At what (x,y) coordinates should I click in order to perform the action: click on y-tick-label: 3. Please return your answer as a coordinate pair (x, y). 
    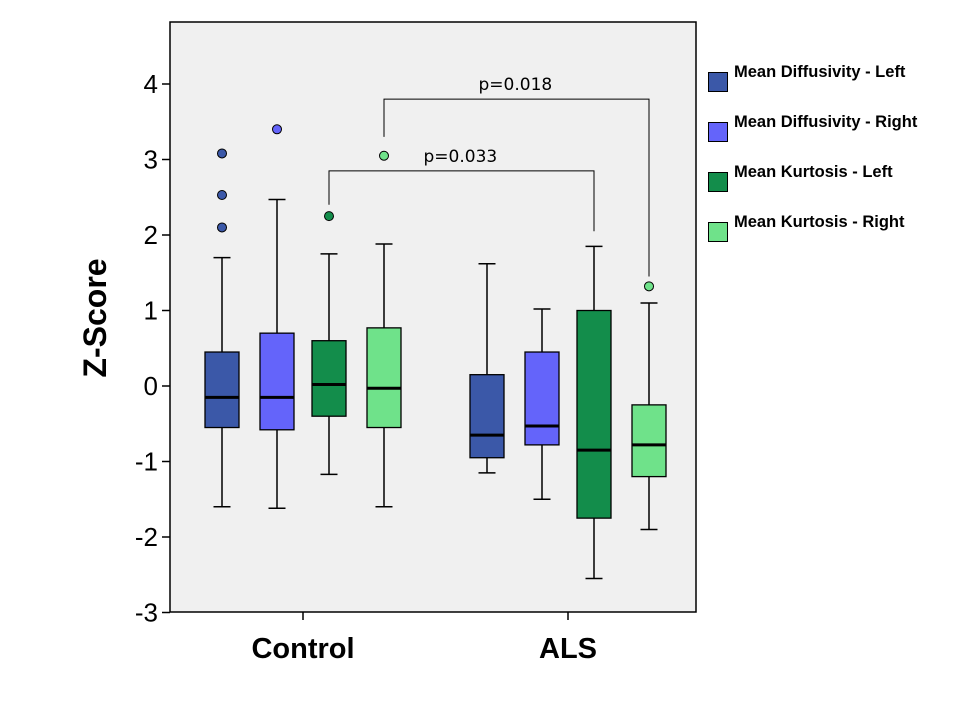
    Looking at the image, I should click on (151, 160).